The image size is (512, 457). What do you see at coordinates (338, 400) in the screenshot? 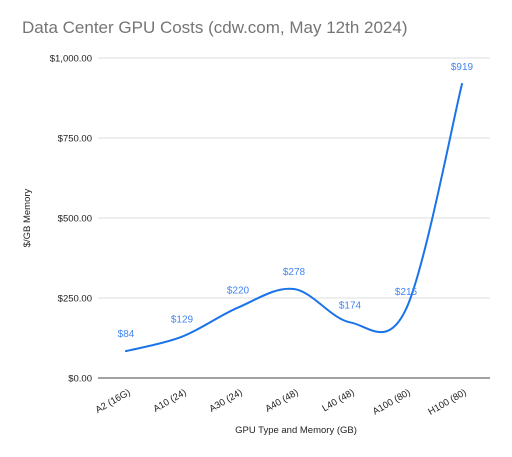
I see `x-tick-label: L40 (48)` at bounding box center [338, 400].